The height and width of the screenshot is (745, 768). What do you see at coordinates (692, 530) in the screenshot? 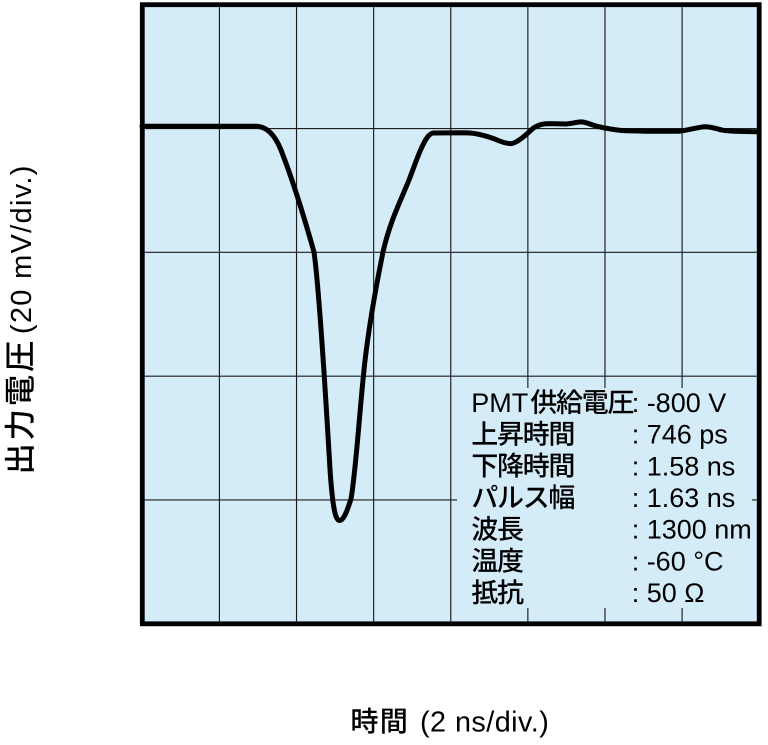
I see `svg-text:: 1300 nm: : 1300 nm` at bounding box center [692, 530].